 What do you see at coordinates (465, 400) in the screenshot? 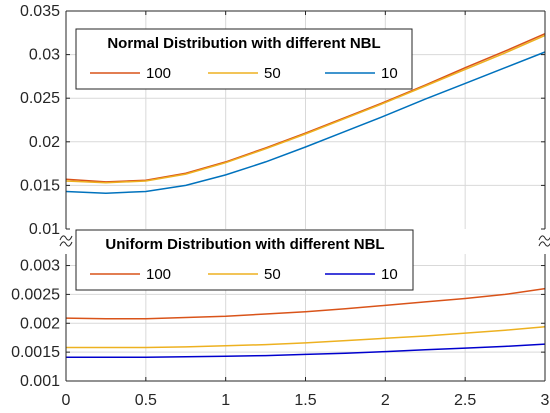
I see `x-tick-label: 2.5` at bounding box center [465, 400].